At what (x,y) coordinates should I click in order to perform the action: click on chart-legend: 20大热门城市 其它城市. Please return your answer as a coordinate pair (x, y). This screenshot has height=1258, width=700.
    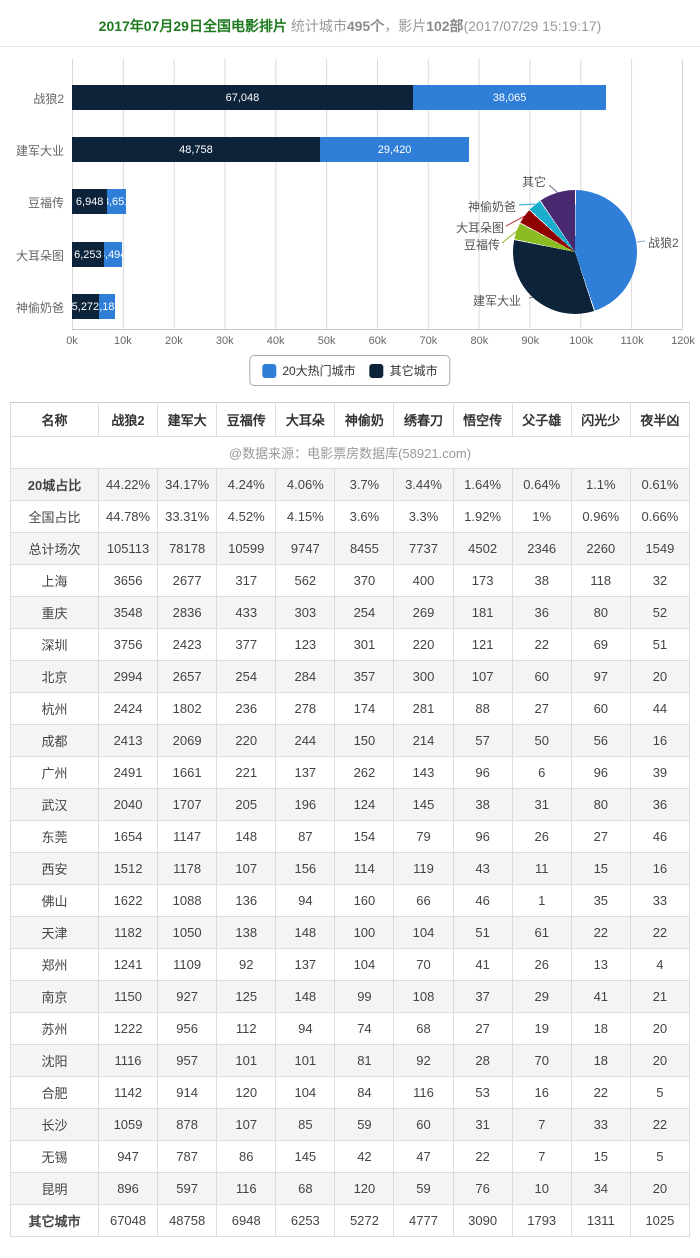
    Looking at the image, I should click on (350, 370).